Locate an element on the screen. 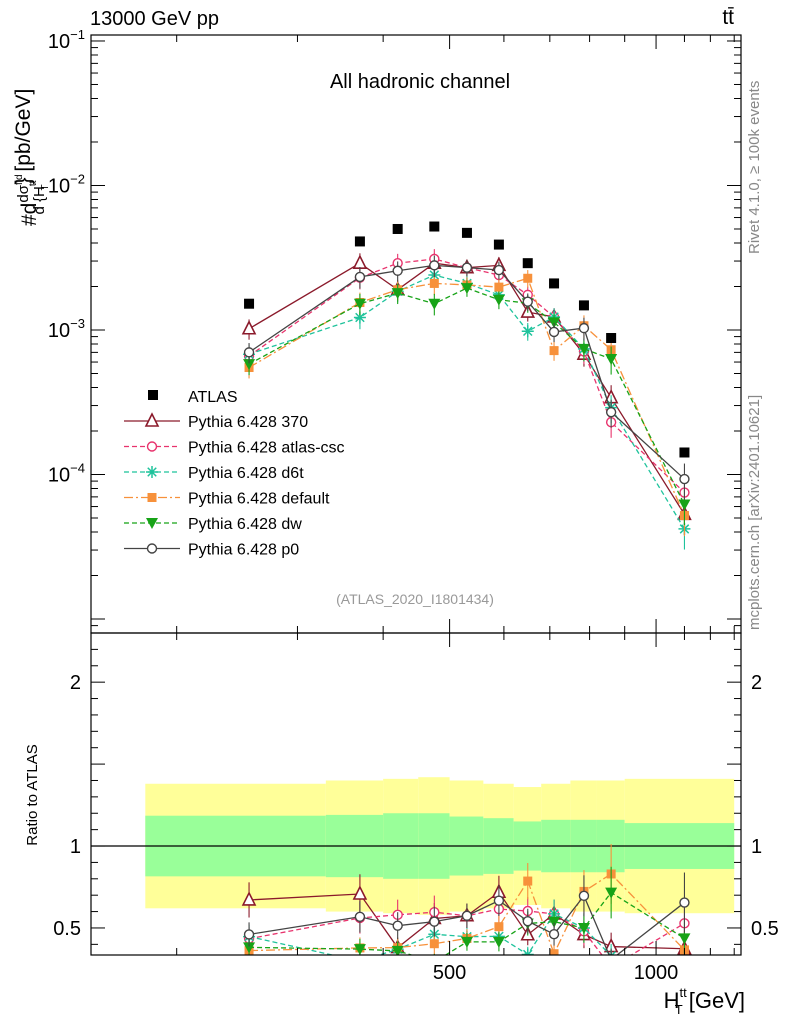 This screenshot has width=786, height=1024. y-tick-label: 10⁻¹ is located at coordinates (66, 40).